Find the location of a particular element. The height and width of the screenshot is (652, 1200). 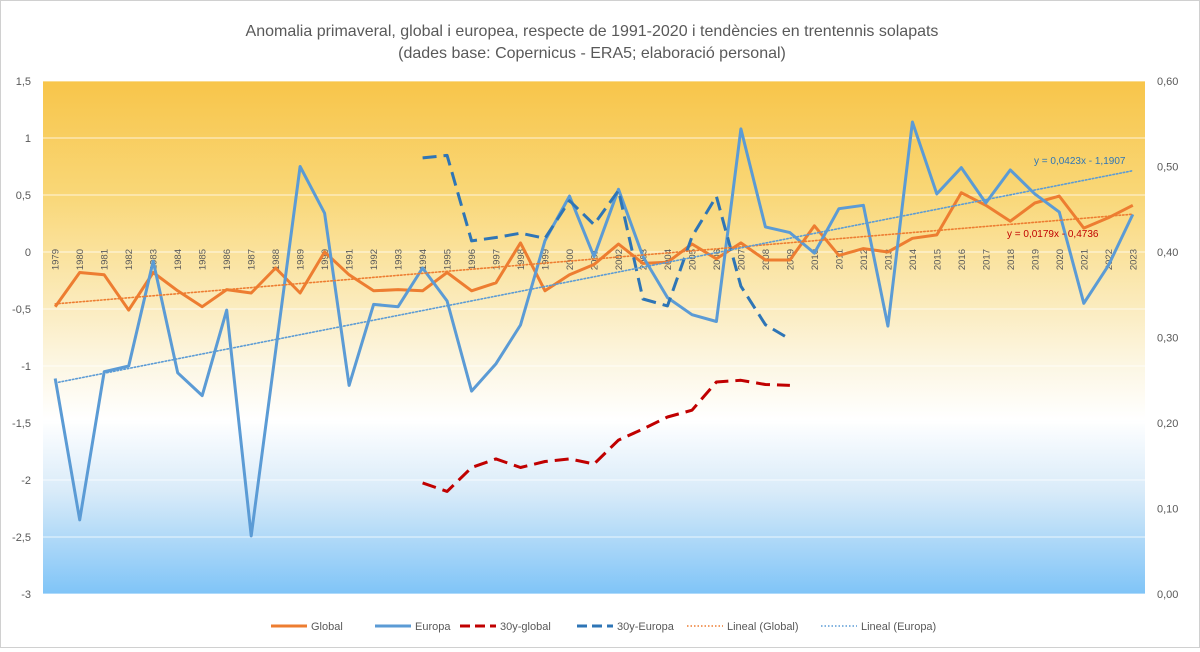

x-tick-label: 1984 is located at coordinates (178, 259).